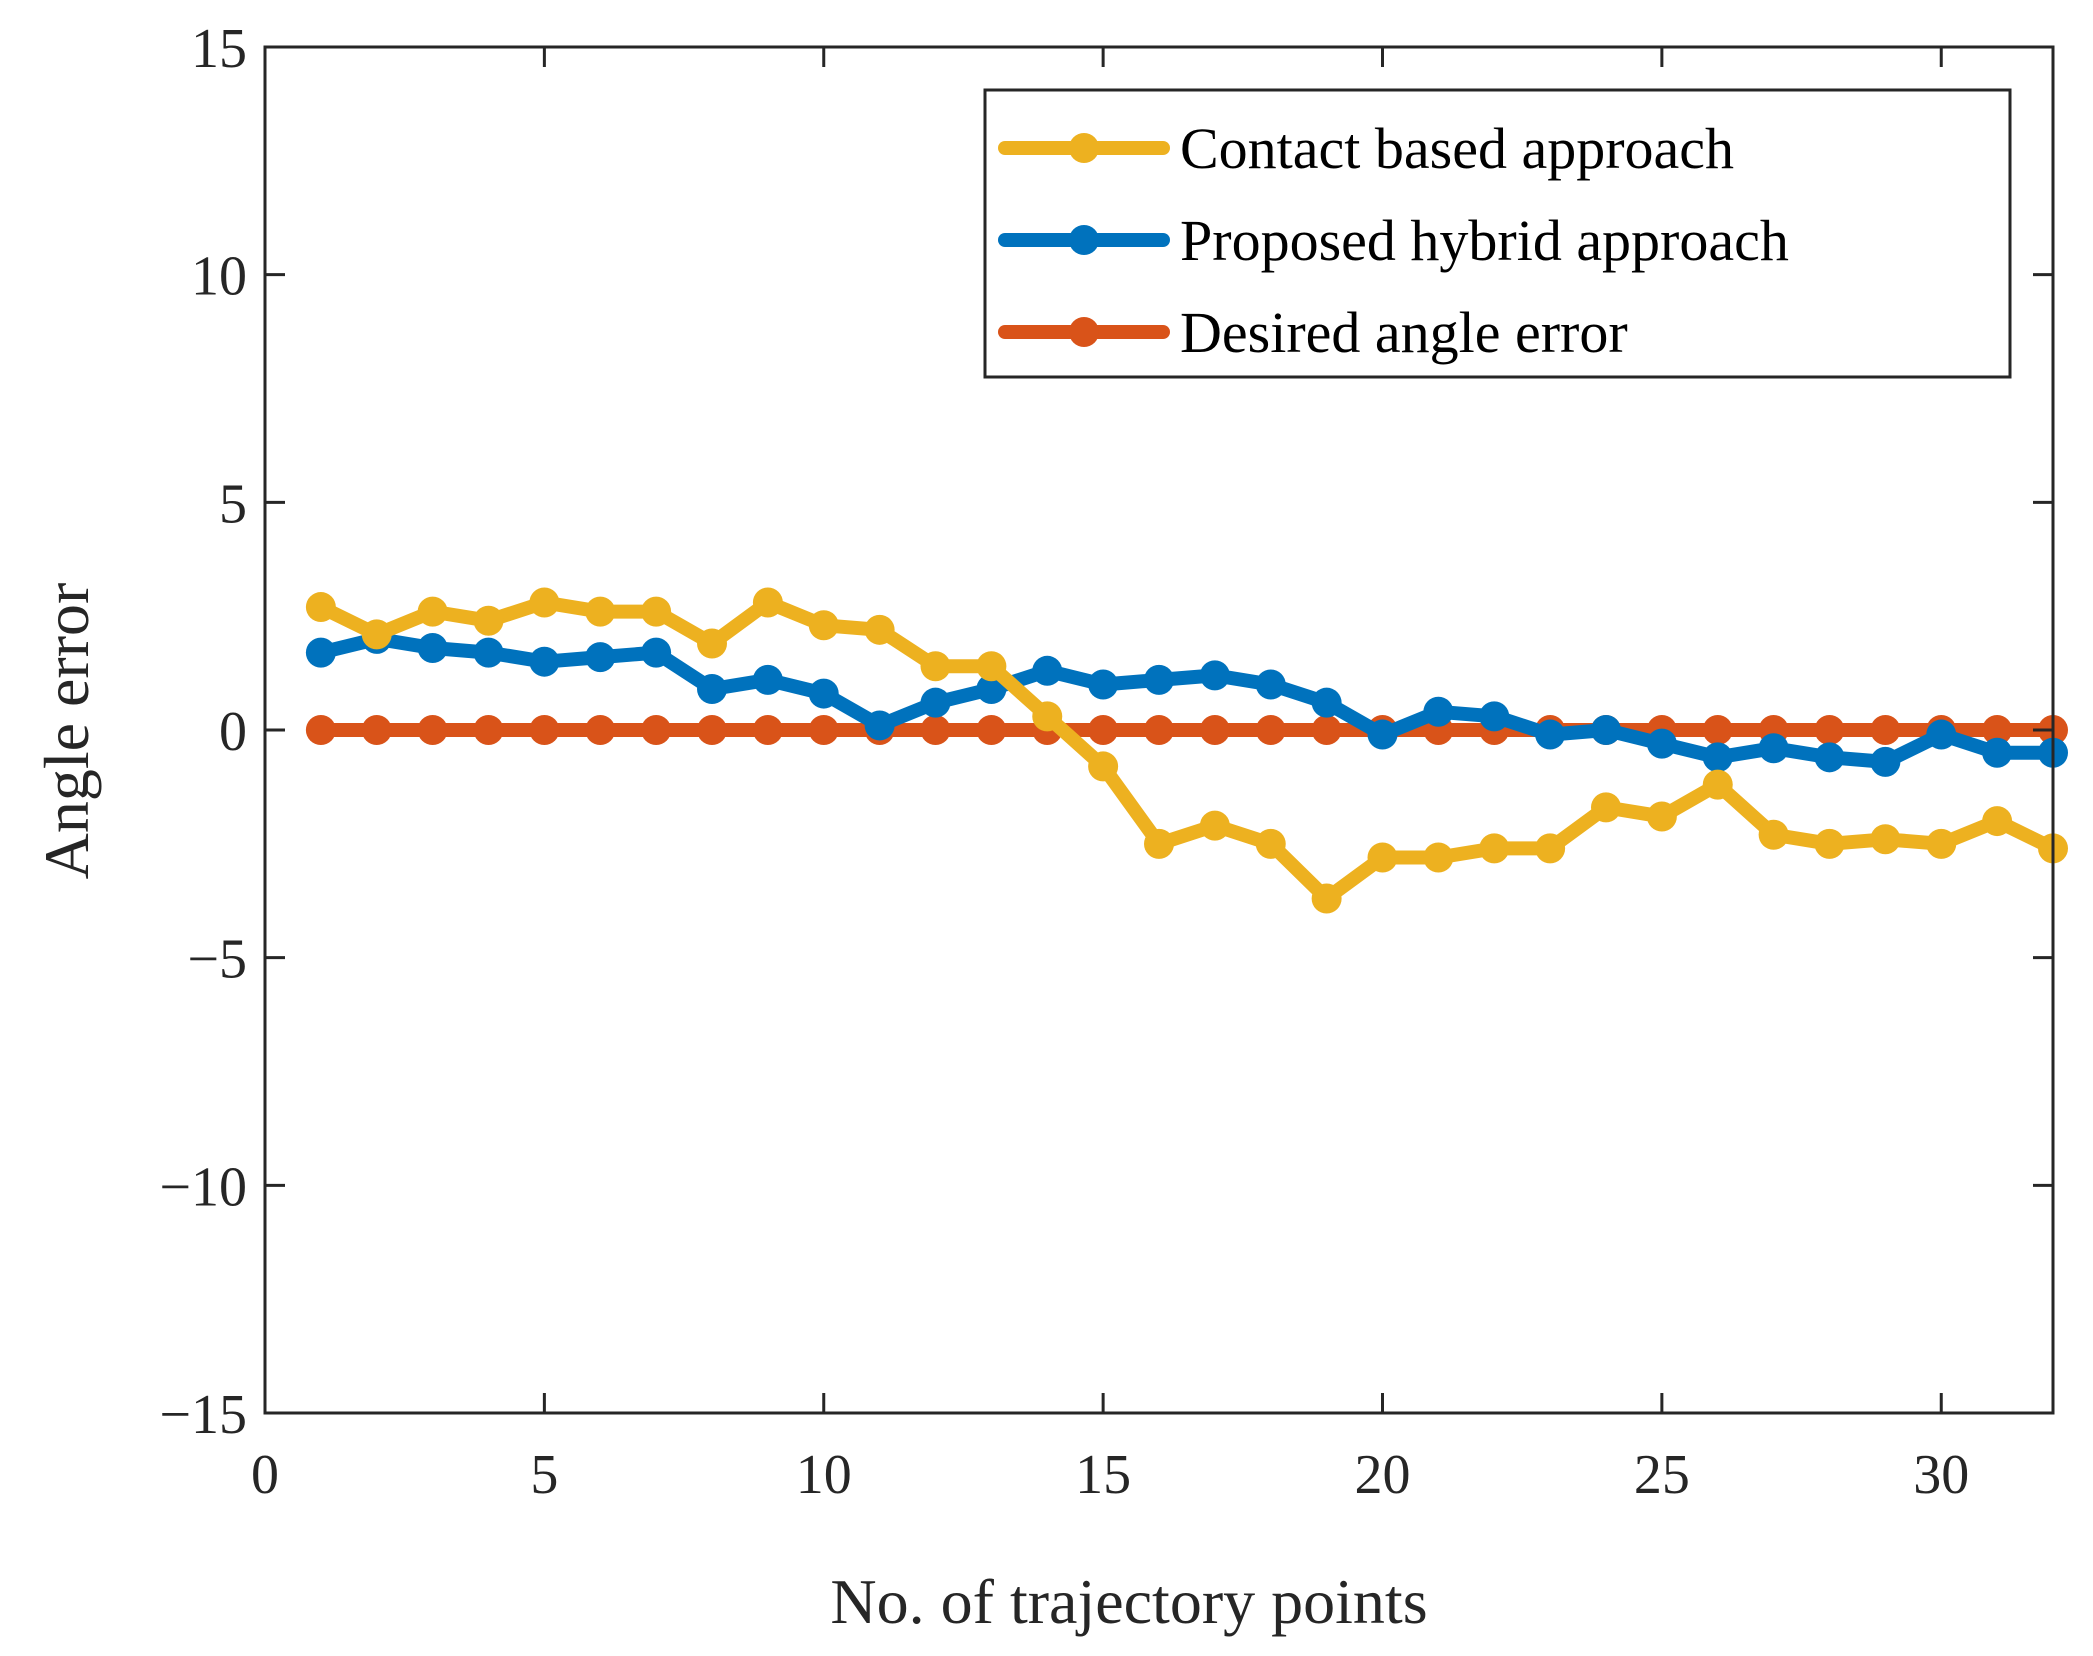  Describe the element at coordinates (1404, 332) in the screenshot. I see `legend-label-desired-angle-error: Desired angle error` at that location.